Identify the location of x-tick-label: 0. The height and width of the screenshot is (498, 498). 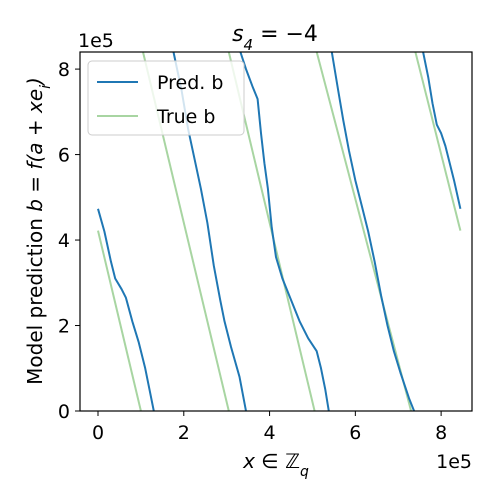
(98, 433).